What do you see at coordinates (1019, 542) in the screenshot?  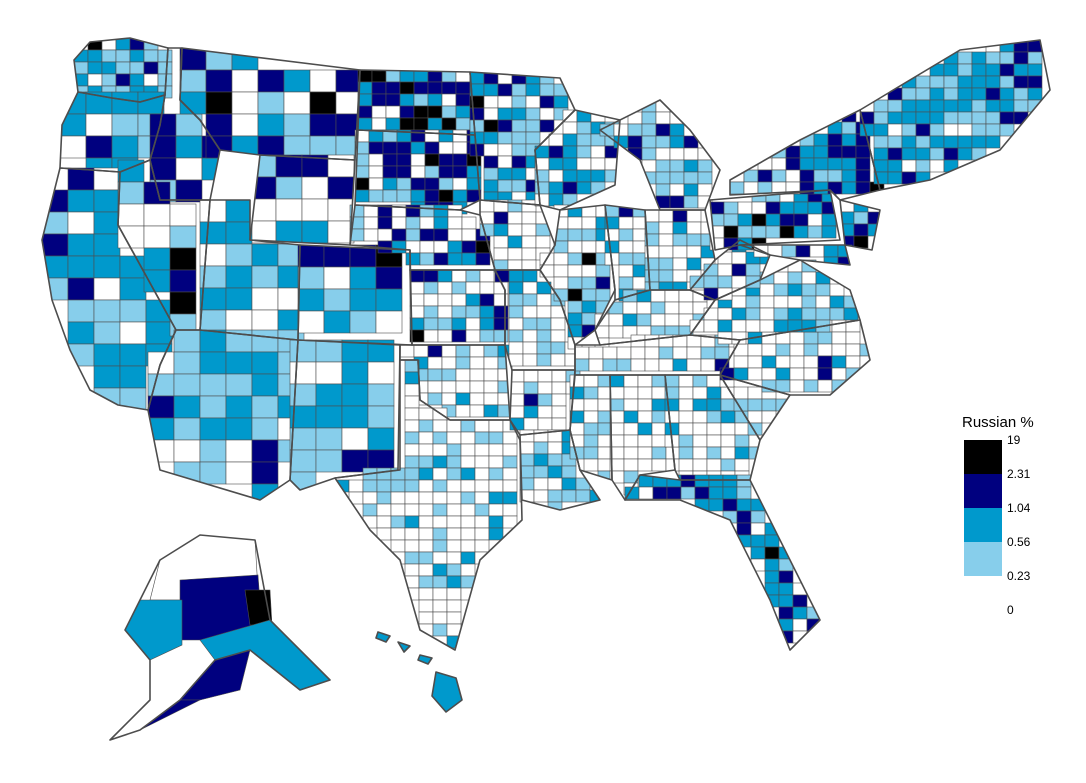 I see `legend-break-4: 0.56` at bounding box center [1019, 542].